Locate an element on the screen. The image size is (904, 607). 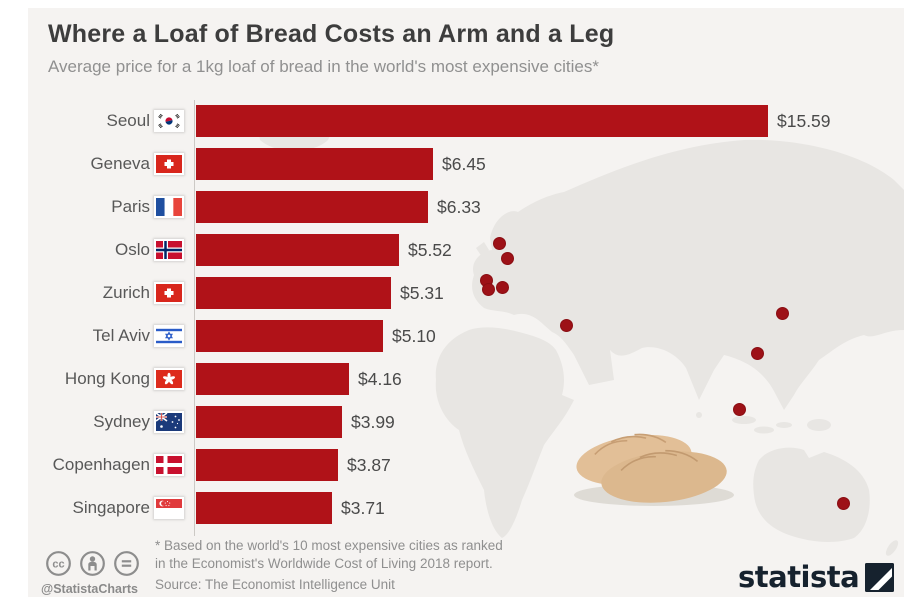
map-africa is located at coordinates (504, 432).